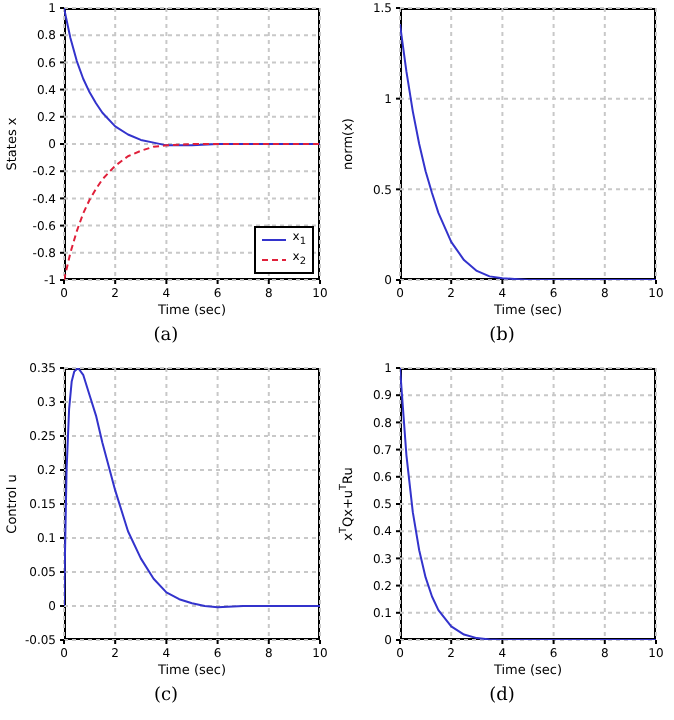  I want to click on text: (c), so click(166, 696).